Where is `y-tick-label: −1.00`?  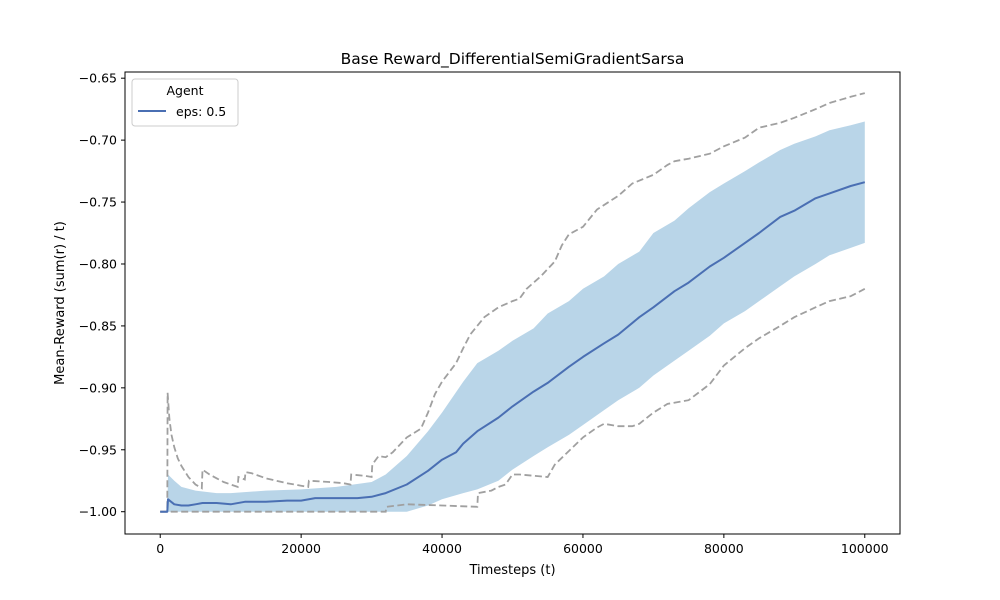
y-tick-label: −1.00 is located at coordinates (98, 511).